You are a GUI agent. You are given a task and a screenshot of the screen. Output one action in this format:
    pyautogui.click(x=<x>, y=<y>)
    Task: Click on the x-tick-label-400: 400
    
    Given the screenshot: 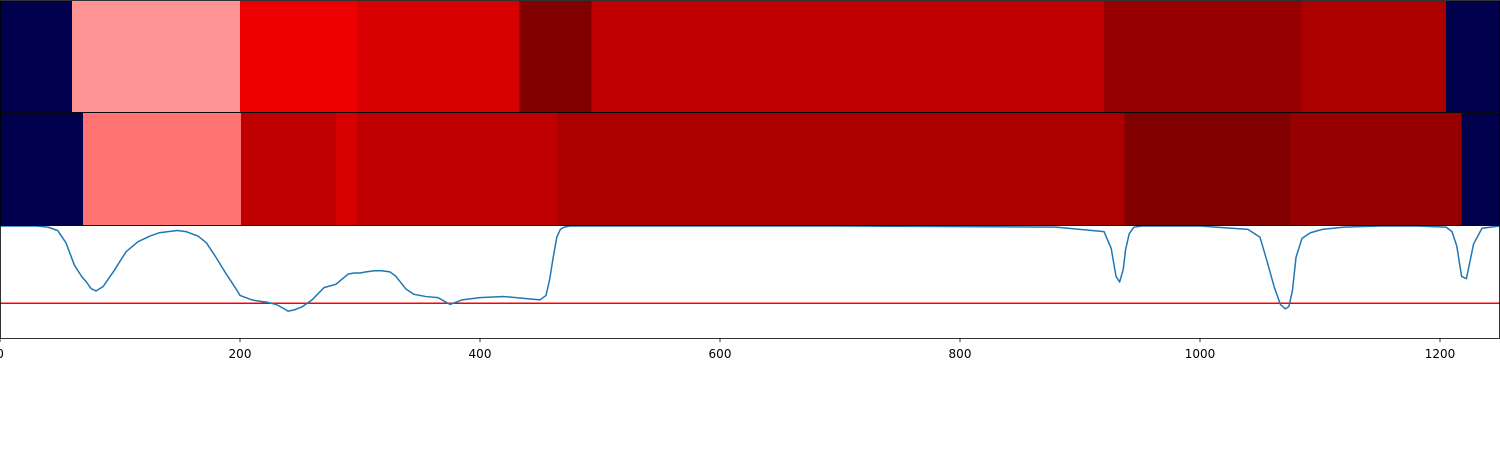 What is the action you would take?
    pyautogui.click(x=480, y=354)
    